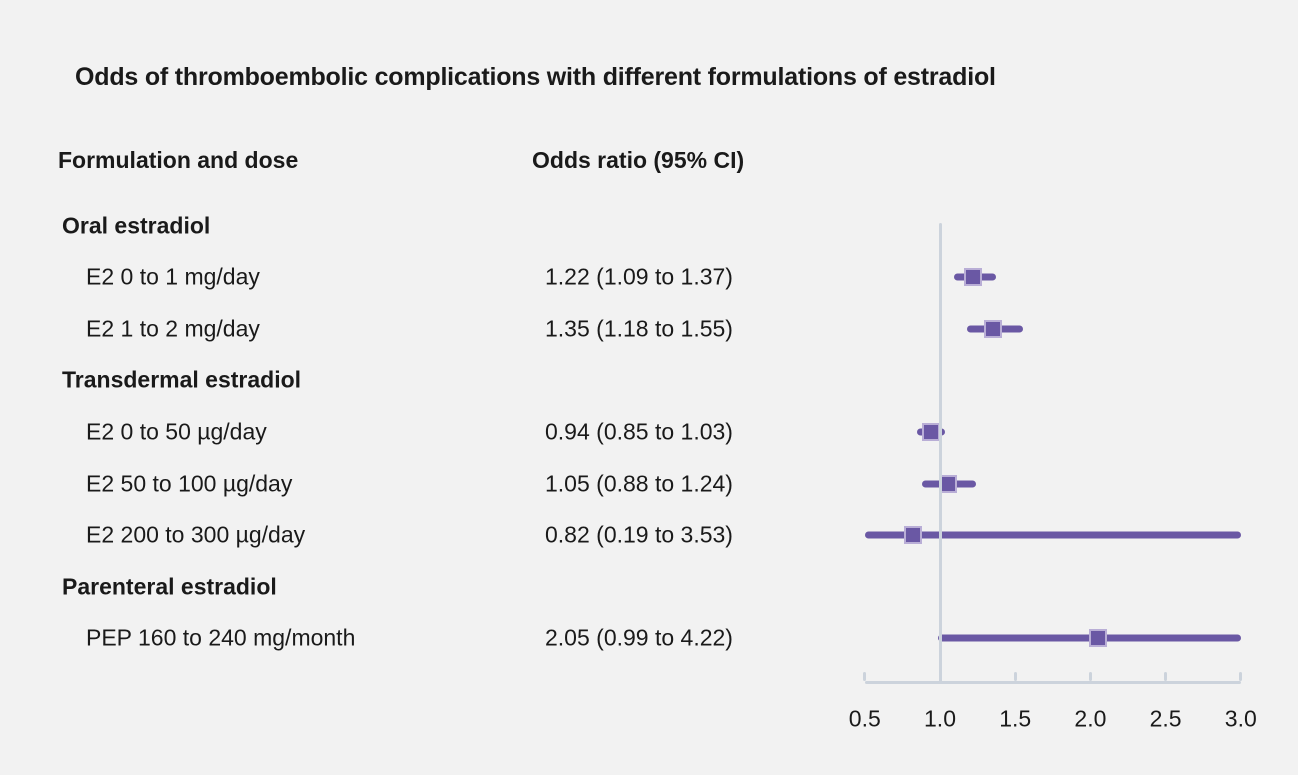 The image size is (1298, 775). What do you see at coordinates (940, 453) in the screenshot?
I see `reference-line` at bounding box center [940, 453].